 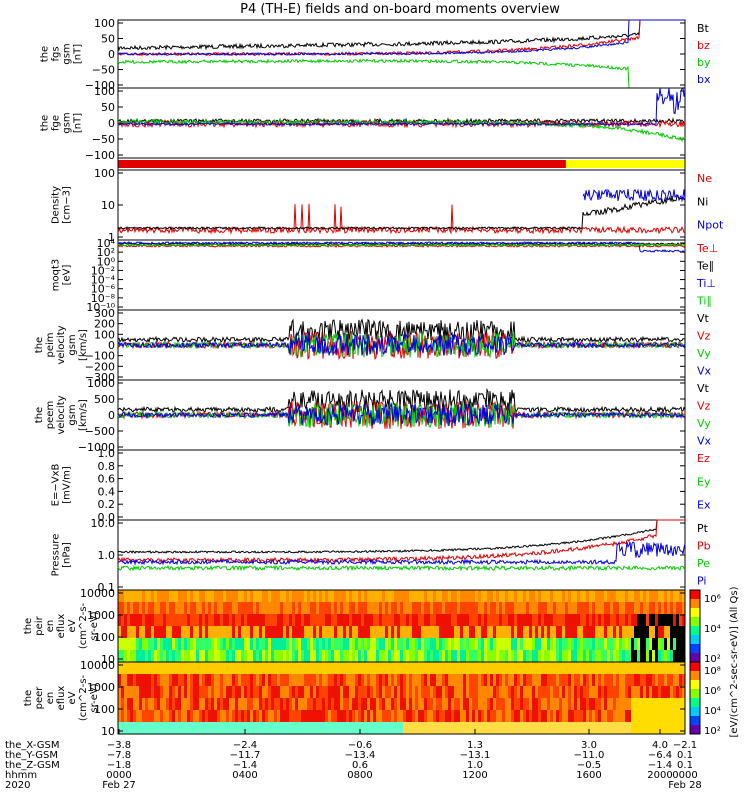 I want to click on ylabel-line: [nT], so click(x=78, y=123).